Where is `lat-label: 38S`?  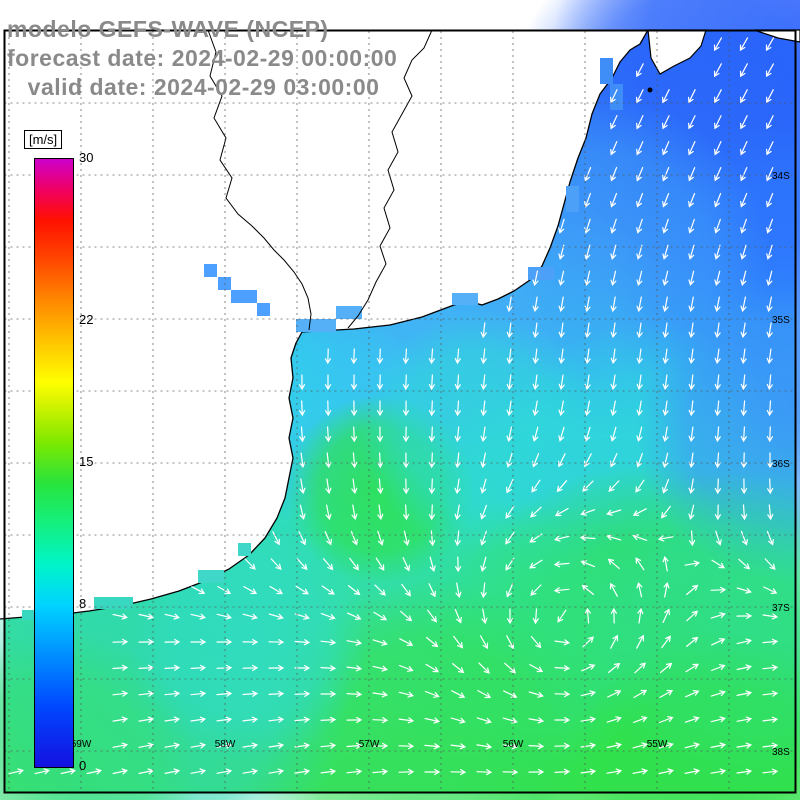 lat-label: 38S is located at coordinates (781, 752).